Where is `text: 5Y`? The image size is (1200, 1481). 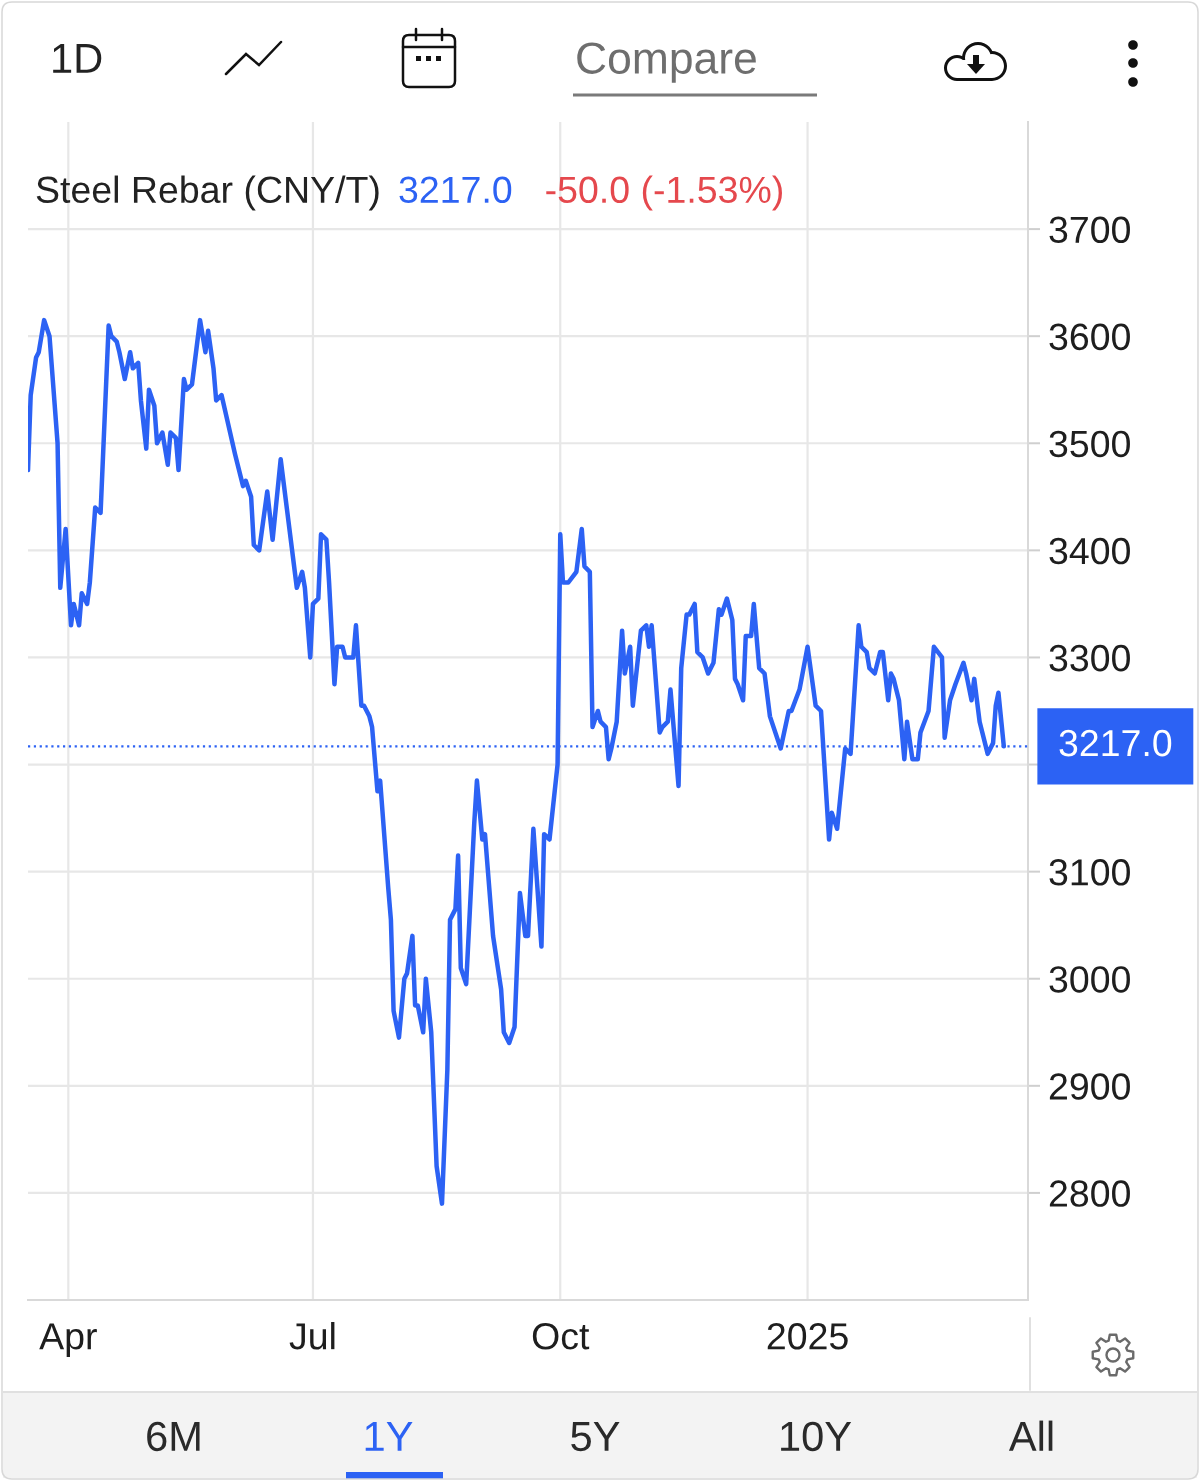 text: 5Y is located at coordinates (595, 1437).